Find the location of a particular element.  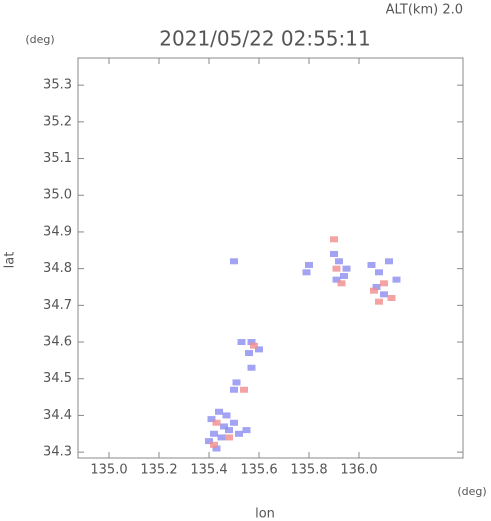

y-tick-label: 34.7 is located at coordinates (57, 305).